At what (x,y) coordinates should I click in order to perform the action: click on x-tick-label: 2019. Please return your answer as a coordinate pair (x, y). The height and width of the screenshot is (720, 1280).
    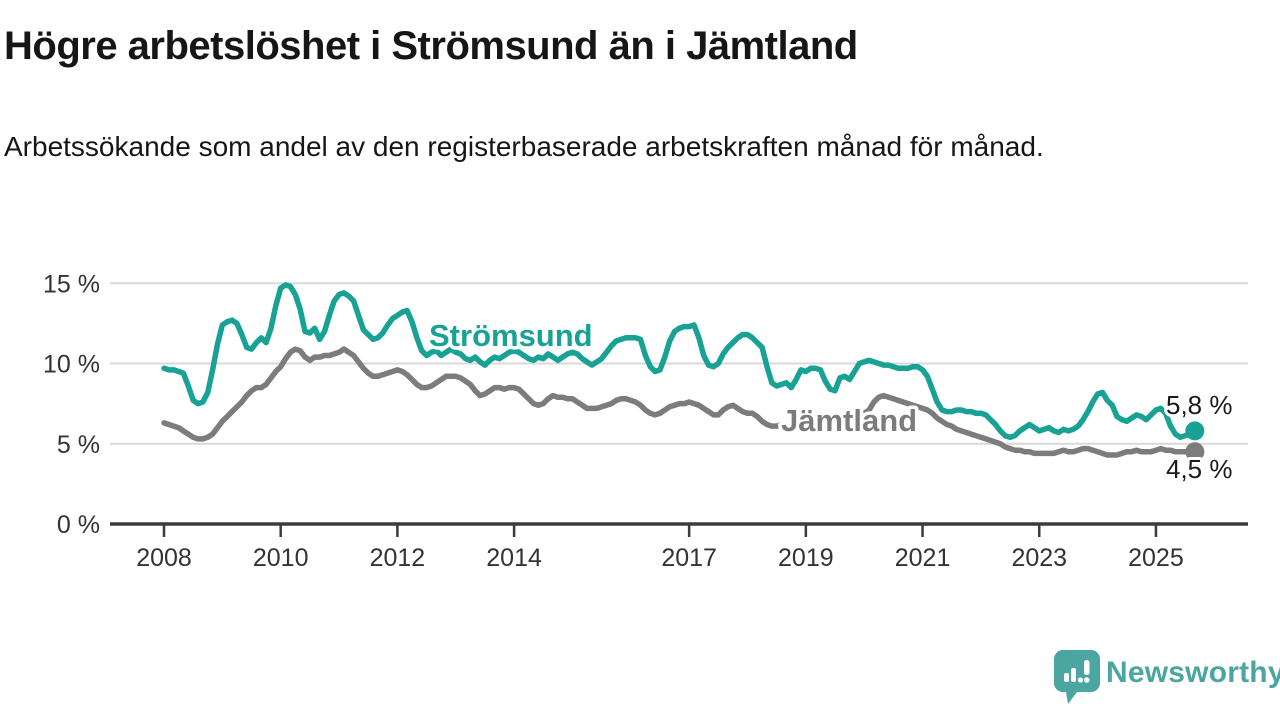
    Looking at the image, I should click on (806, 558).